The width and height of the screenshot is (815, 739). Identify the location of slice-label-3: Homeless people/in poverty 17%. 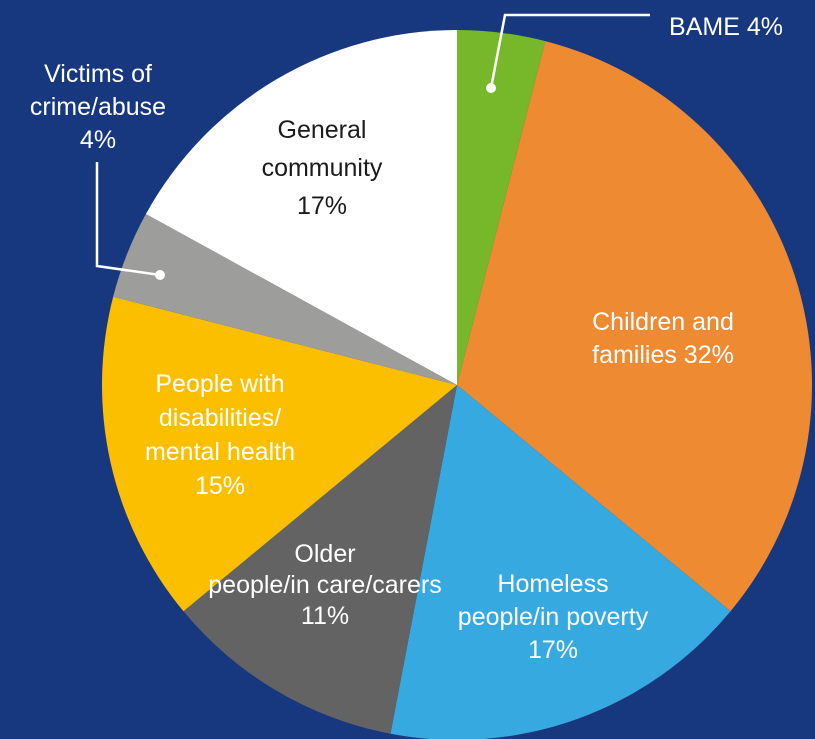
(553, 617).